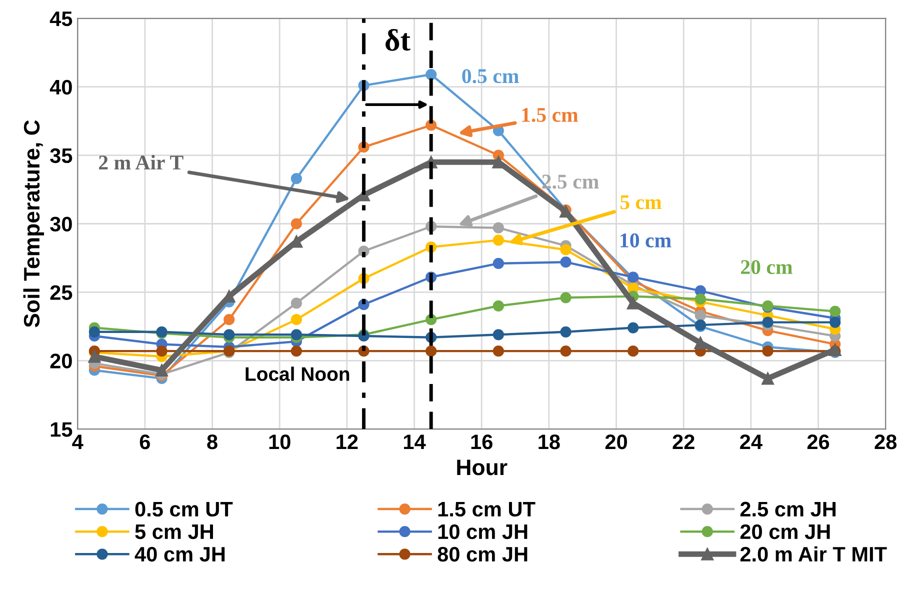 Image resolution: width=913 pixels, height=613 pixels. Describe the element at coordinates (61, 224) in the screenshot. I see `y-tick-label: 30` at that location.